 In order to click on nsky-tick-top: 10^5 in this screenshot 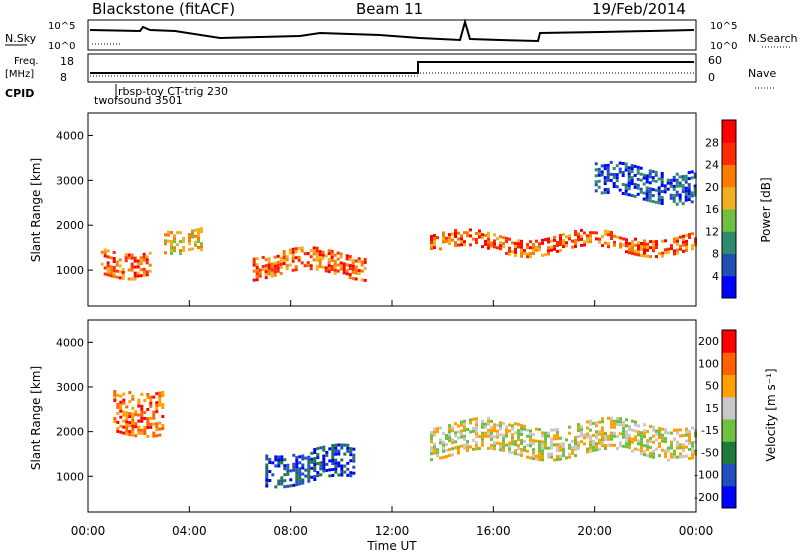, I will do `click(61, 26)`.